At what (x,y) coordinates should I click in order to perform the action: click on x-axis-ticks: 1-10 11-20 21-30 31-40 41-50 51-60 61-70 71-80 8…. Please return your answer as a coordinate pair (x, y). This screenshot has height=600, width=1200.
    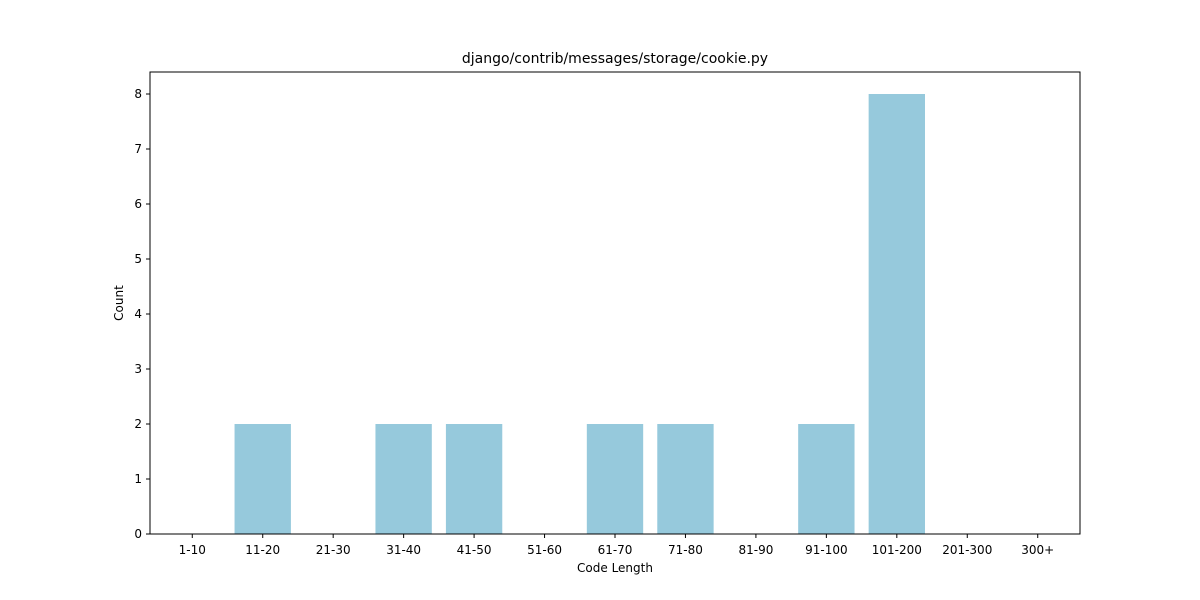
    Looking at the image, I should click on (616, 545).